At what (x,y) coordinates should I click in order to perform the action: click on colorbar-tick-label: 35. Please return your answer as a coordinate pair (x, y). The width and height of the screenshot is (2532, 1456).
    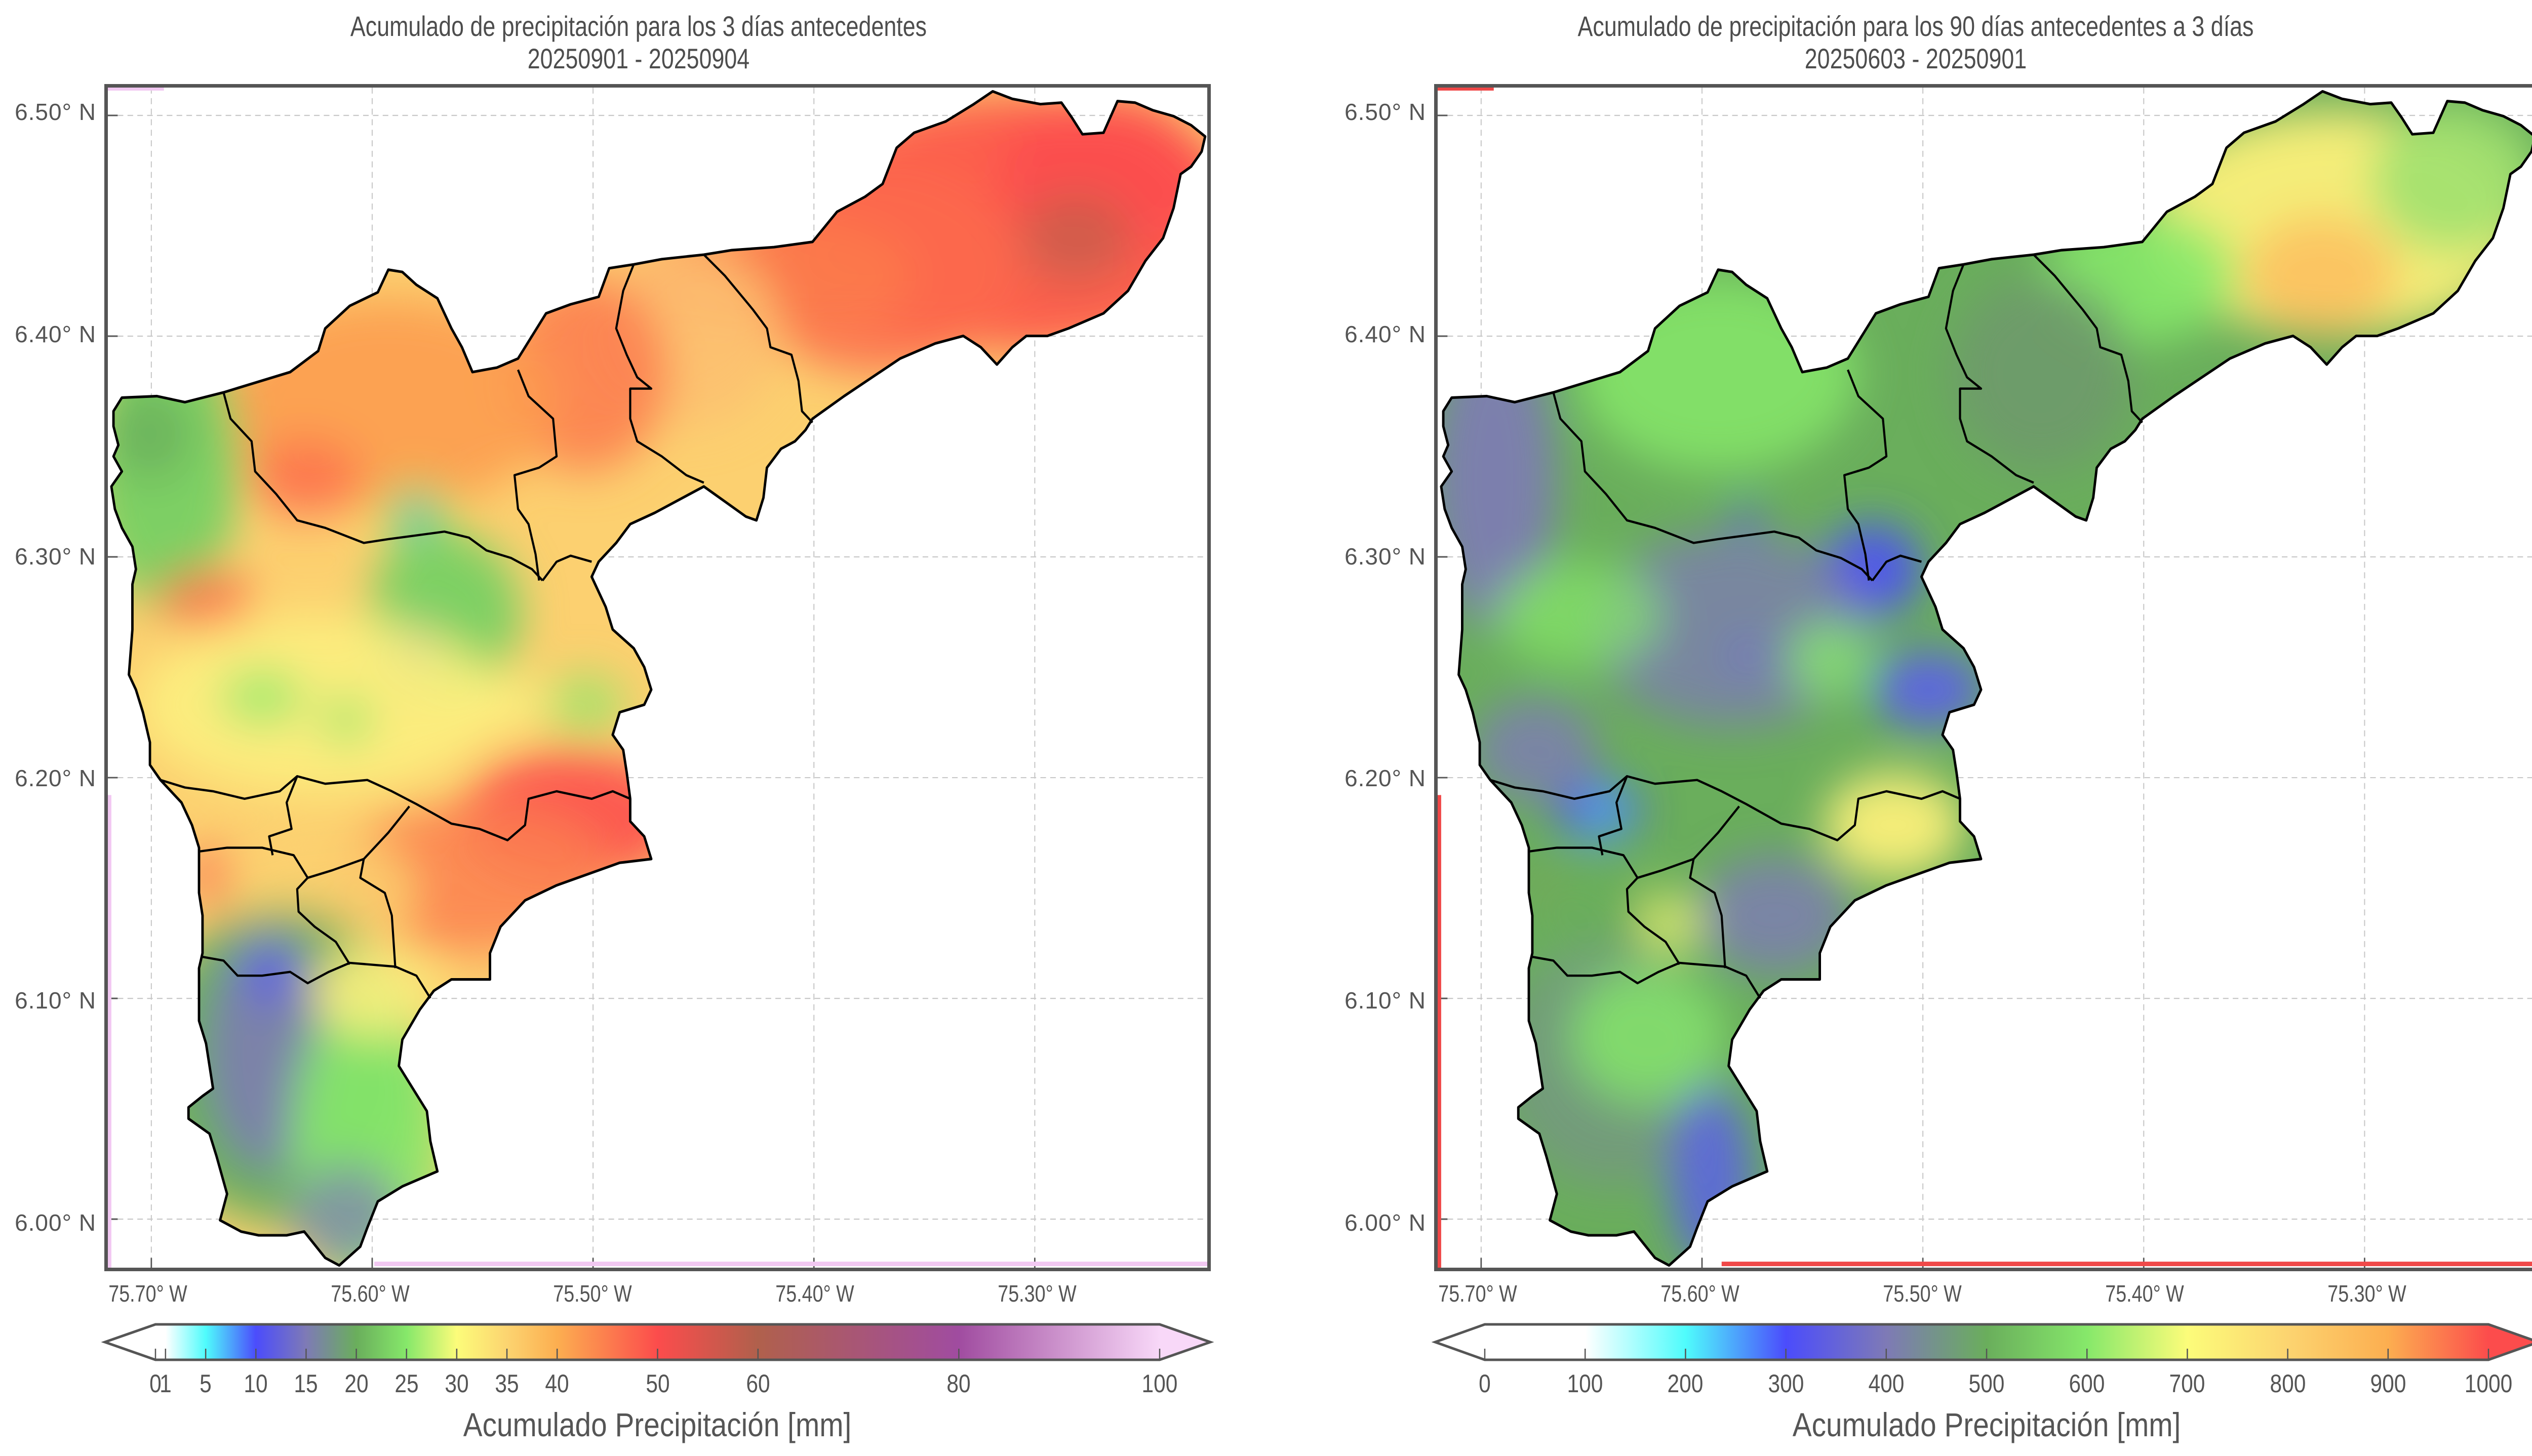
    Looking at the image, I should click on (507, 1383).